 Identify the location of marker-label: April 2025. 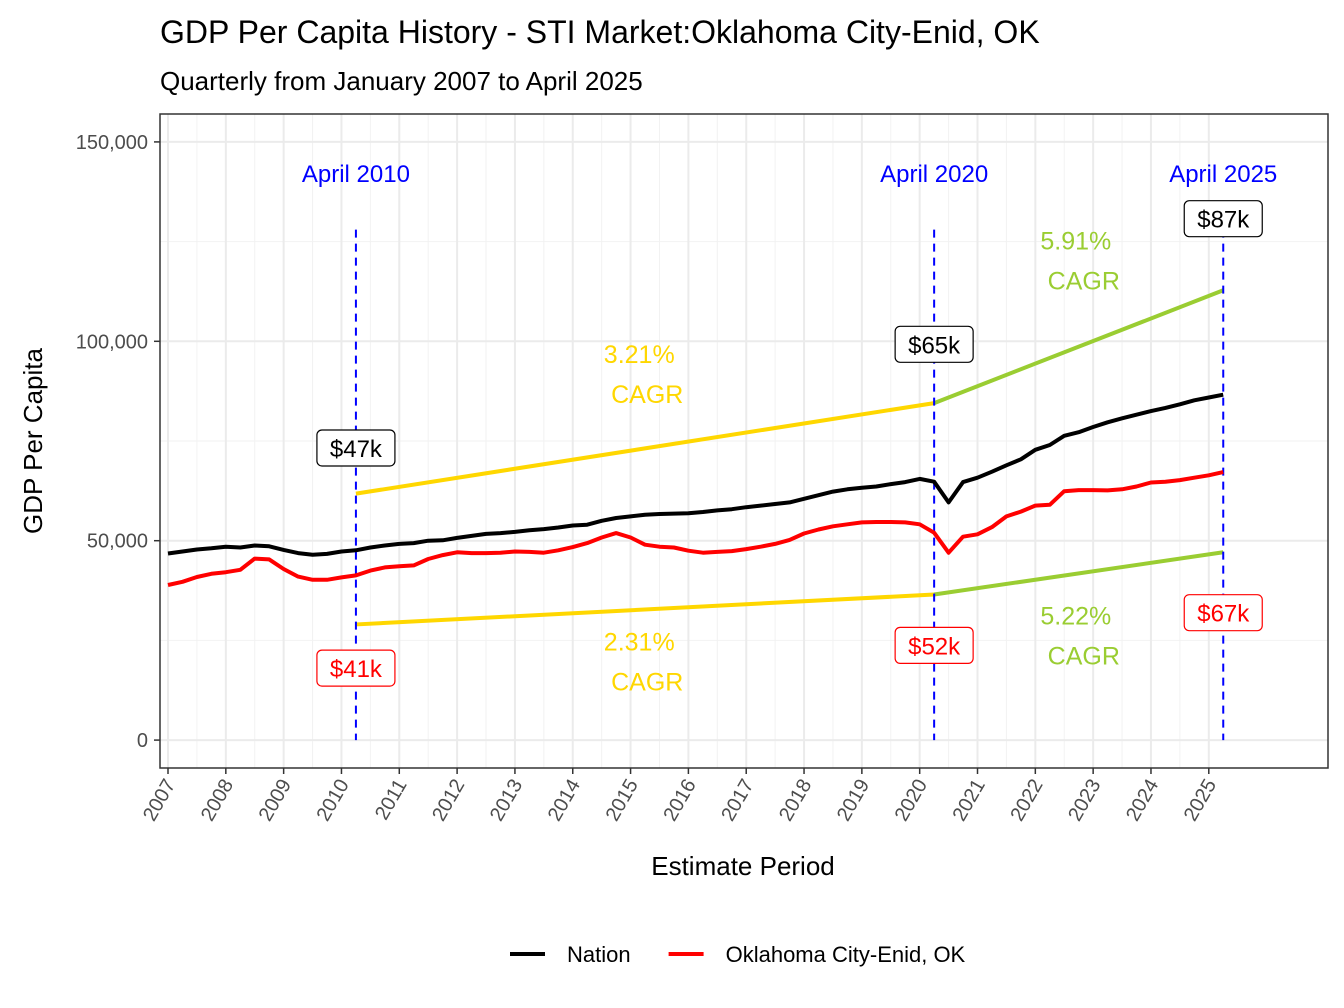
(1223, 174).